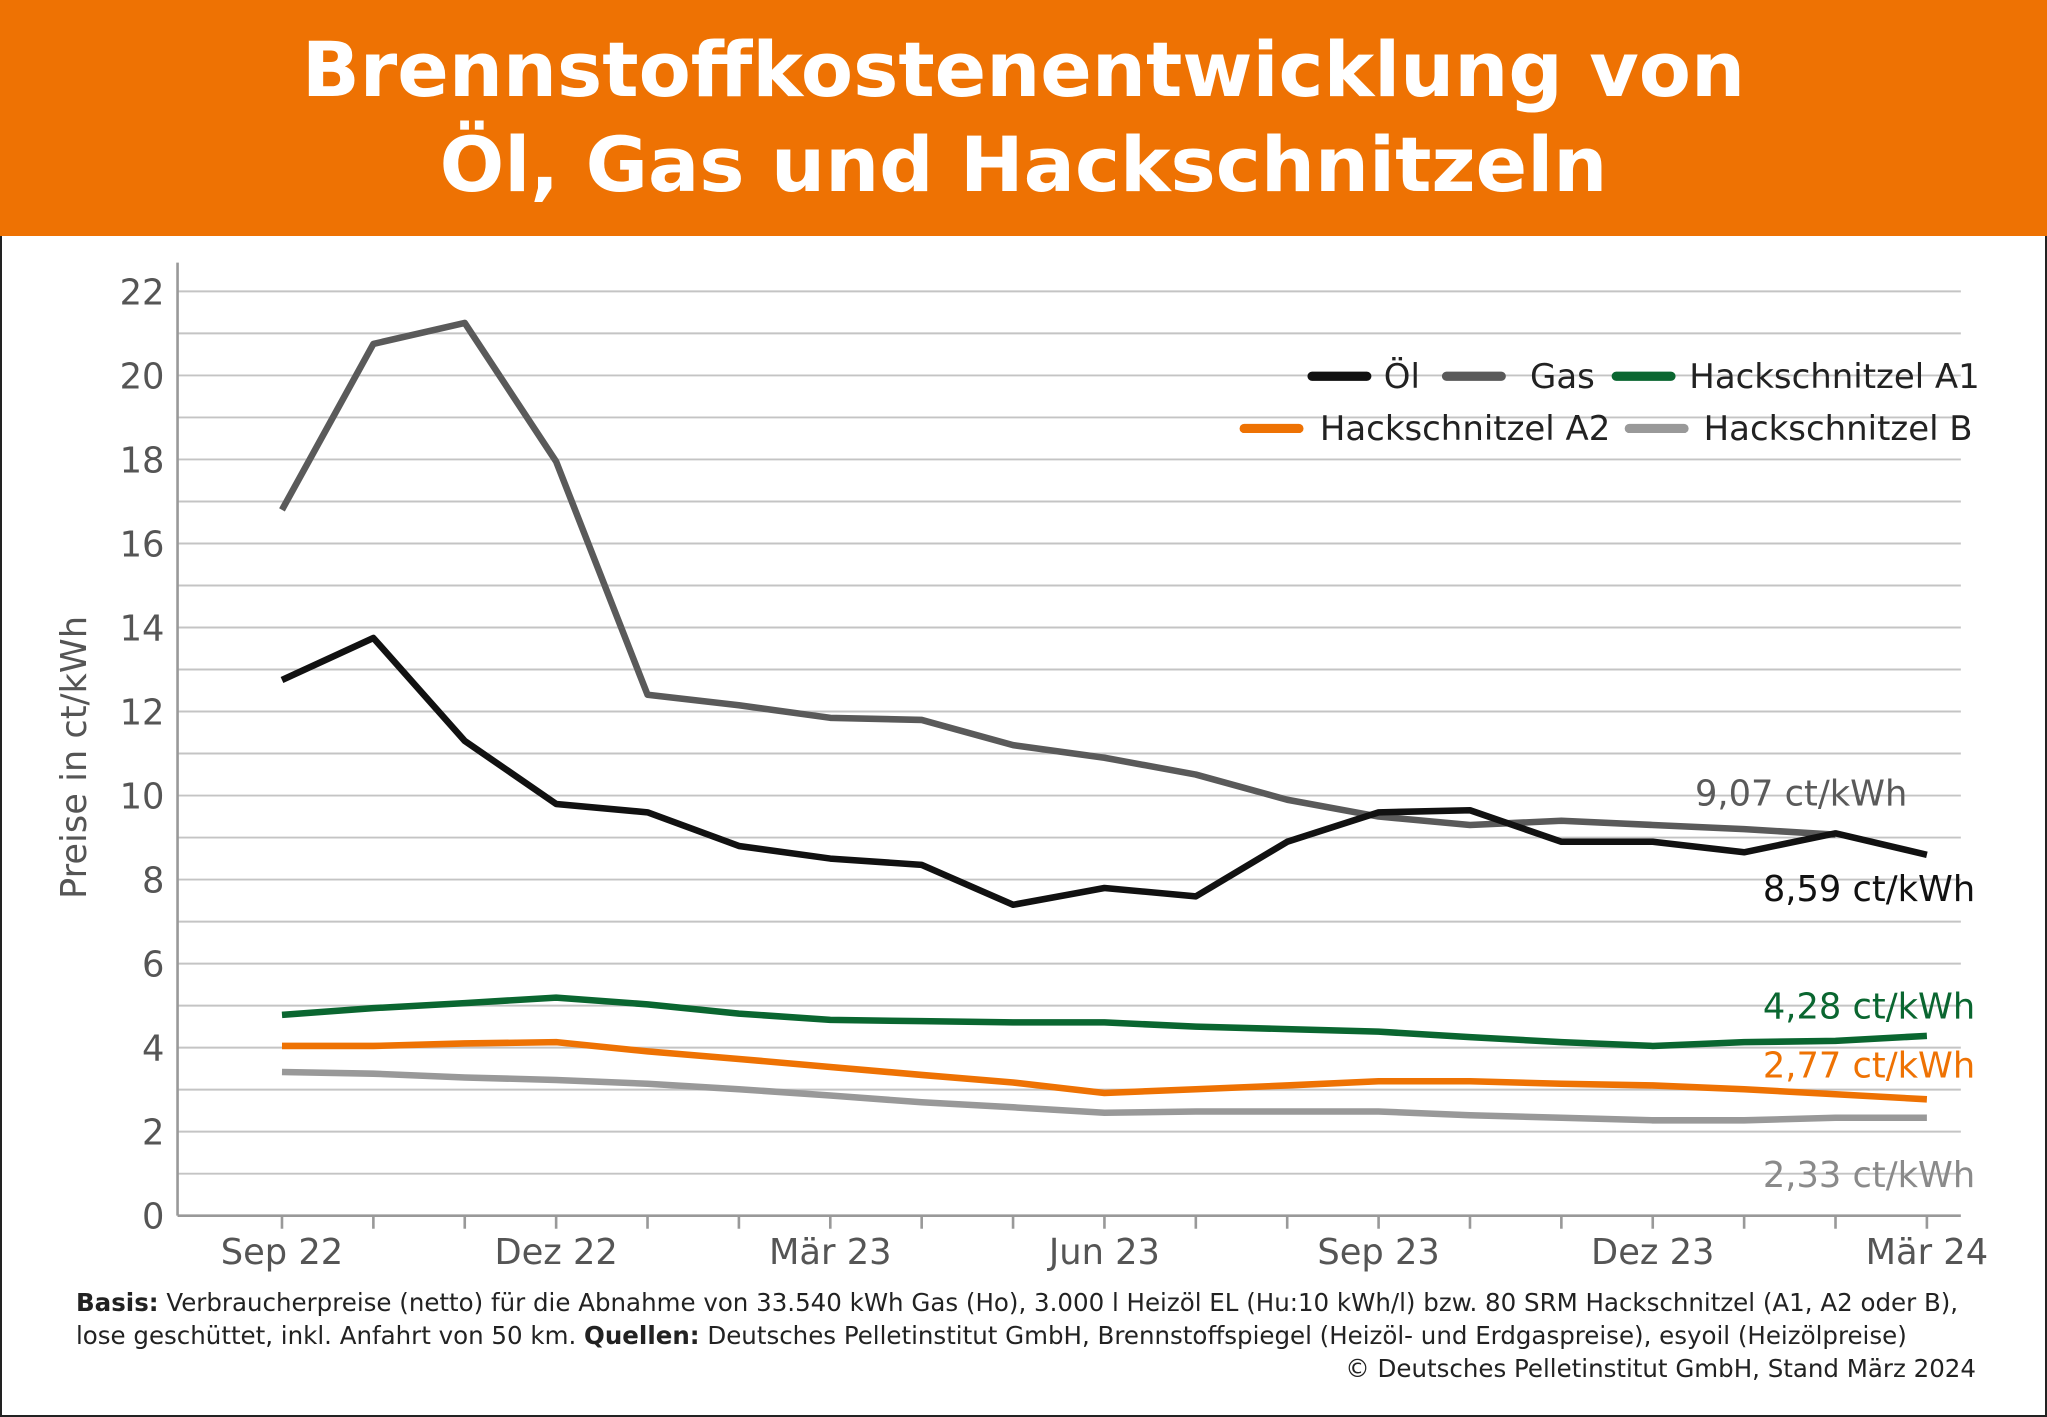 The width and height of the screenshot is (2047, 1417). I want to click on y-tick-label: 18, so click(142, 461).